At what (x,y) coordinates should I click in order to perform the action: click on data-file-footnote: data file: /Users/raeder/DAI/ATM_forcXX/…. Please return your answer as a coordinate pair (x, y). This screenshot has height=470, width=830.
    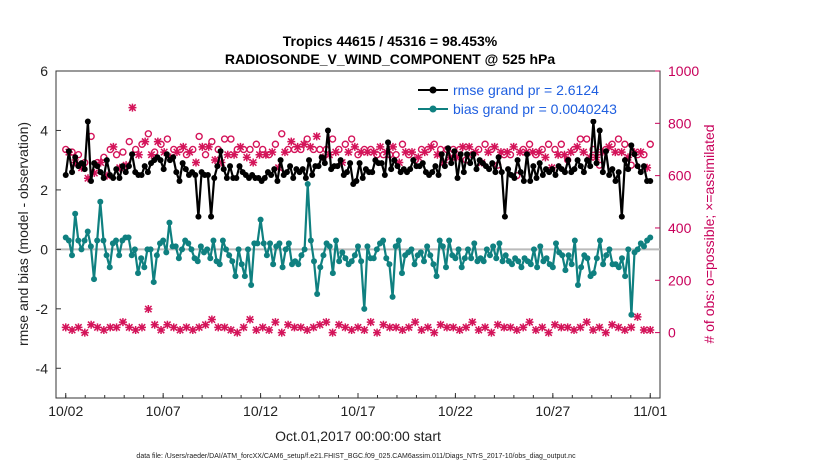
    Looking at the image, I should click on (356, 456).